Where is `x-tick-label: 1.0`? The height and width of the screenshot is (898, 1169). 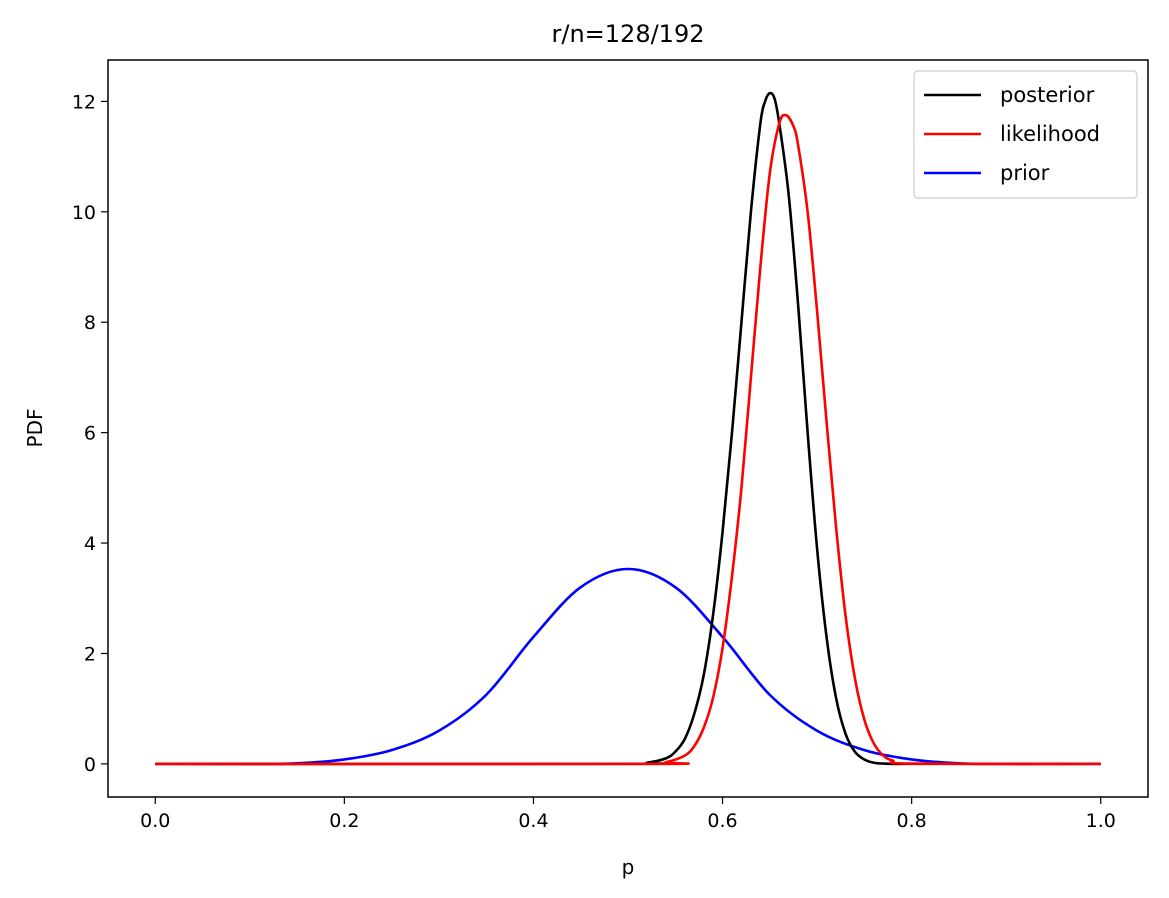 x-tick-label: 1.0 is located at coordinates (1101, 821).